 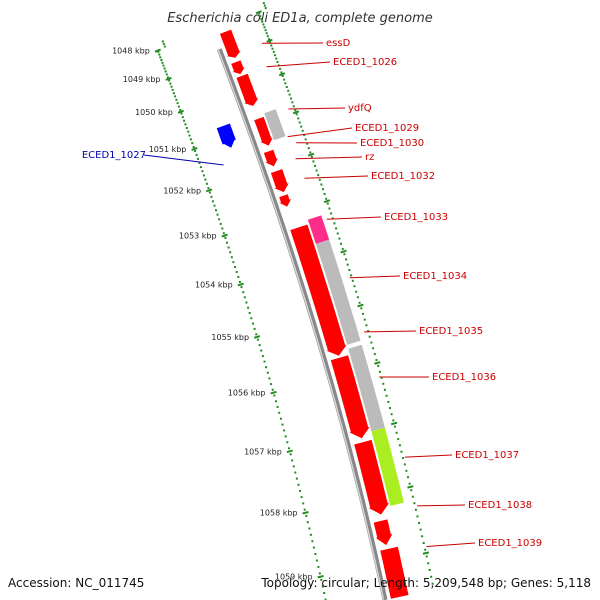 I want to click on gene-label: rz, so click(x=369, y=157).